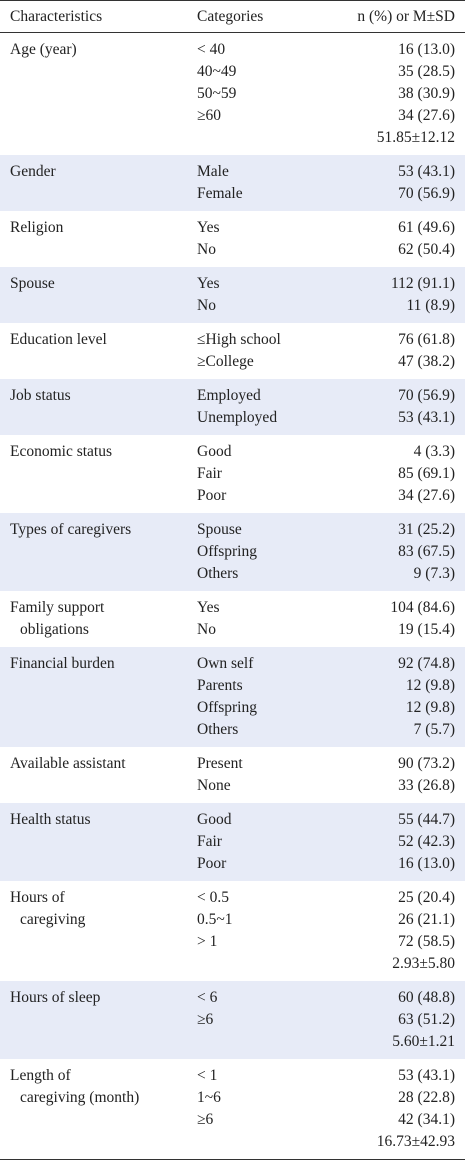  What do you see at coordinates (426, 71) in the screenshot?
I see `value: 35 (28.5)` at bounding box center [426, 71].